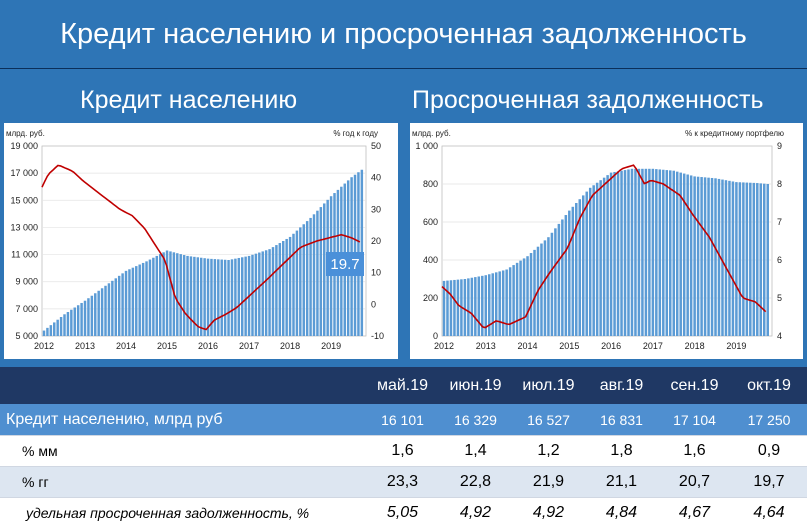 Image resolution: width=807 pixels, height=528 pixels. What do you see at coordinates (694, 513) in the screenshot?
I see `table-cell: 4,67` at bounding box center [694, 513].